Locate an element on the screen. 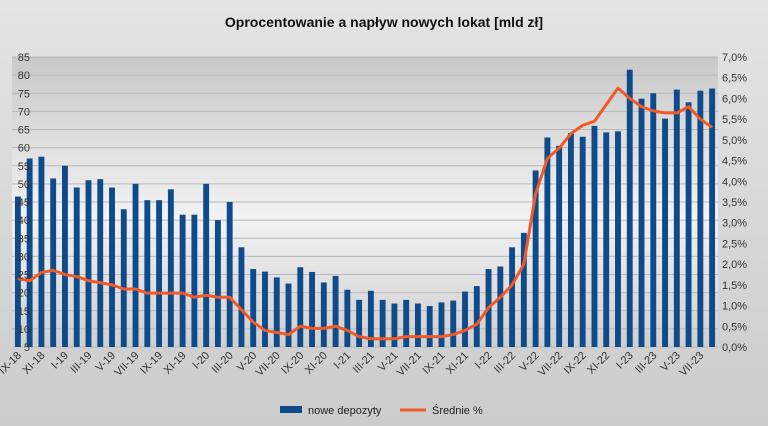 The width and height of the screenshot is (768, 426). right-tick-label: 2,5% is located at coordinates (734, 244).